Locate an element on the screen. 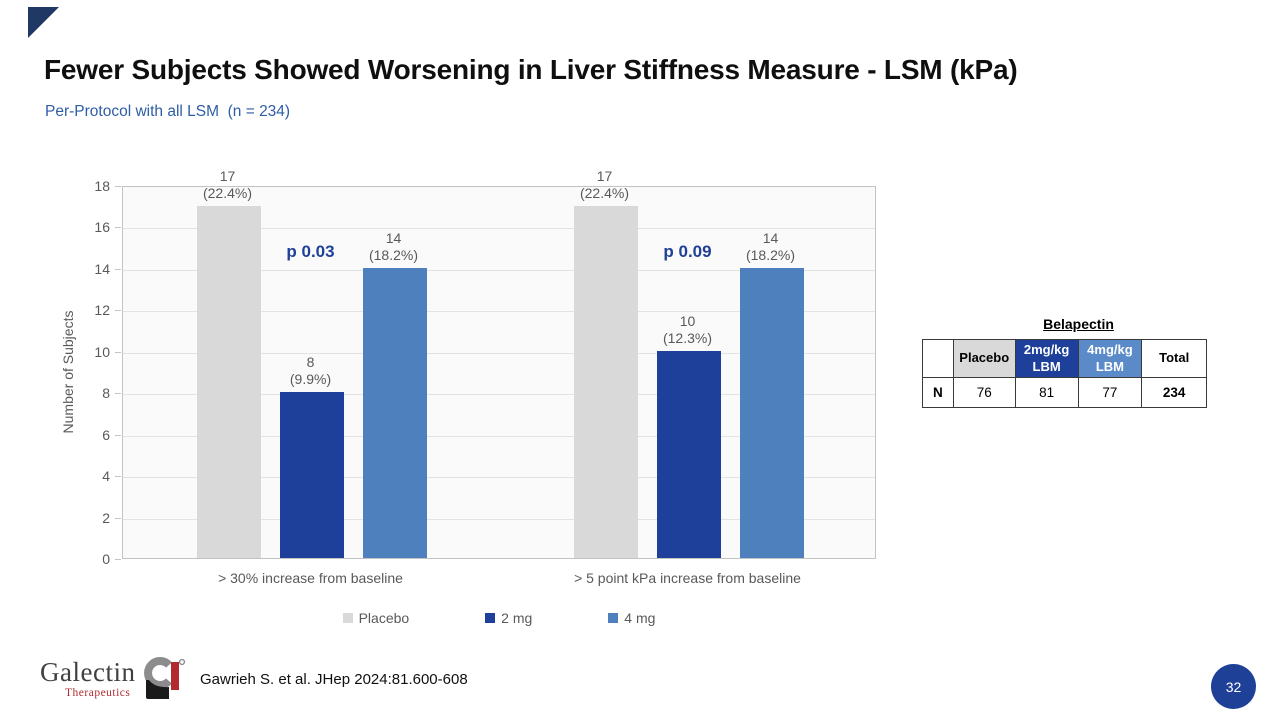 This screenshot has height=720, width=1280. y-axis-title: Number of Subjects is located at coordinates (68, 372).